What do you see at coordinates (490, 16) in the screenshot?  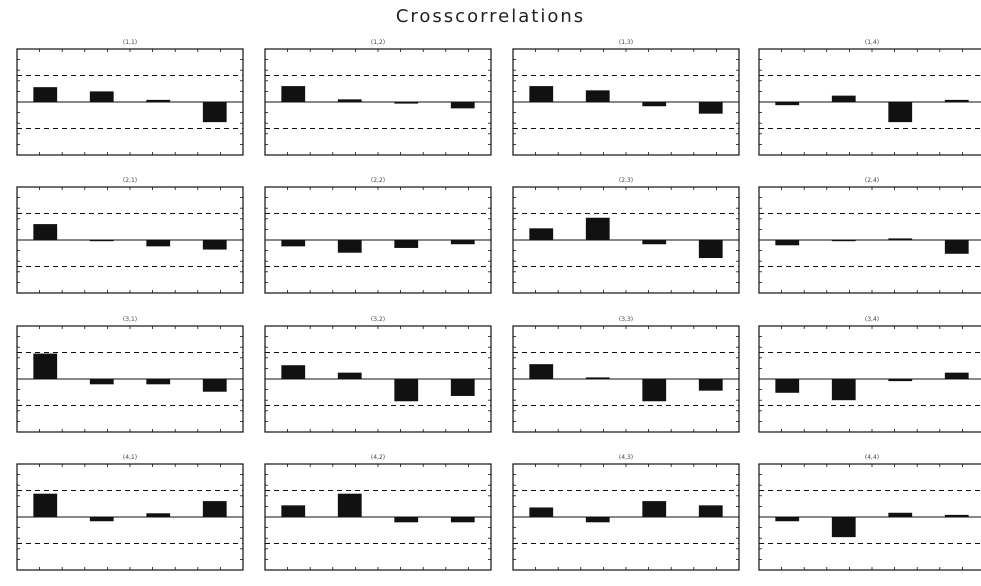 I see `figure-title: Crosscorrelations` at bounding box center [490, 16].